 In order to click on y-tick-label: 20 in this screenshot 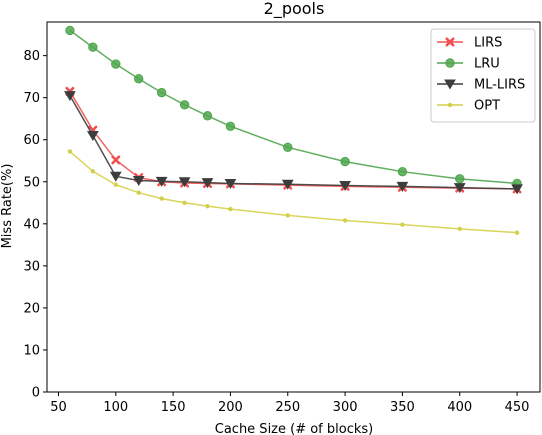, I will do `click(31, 308)`.